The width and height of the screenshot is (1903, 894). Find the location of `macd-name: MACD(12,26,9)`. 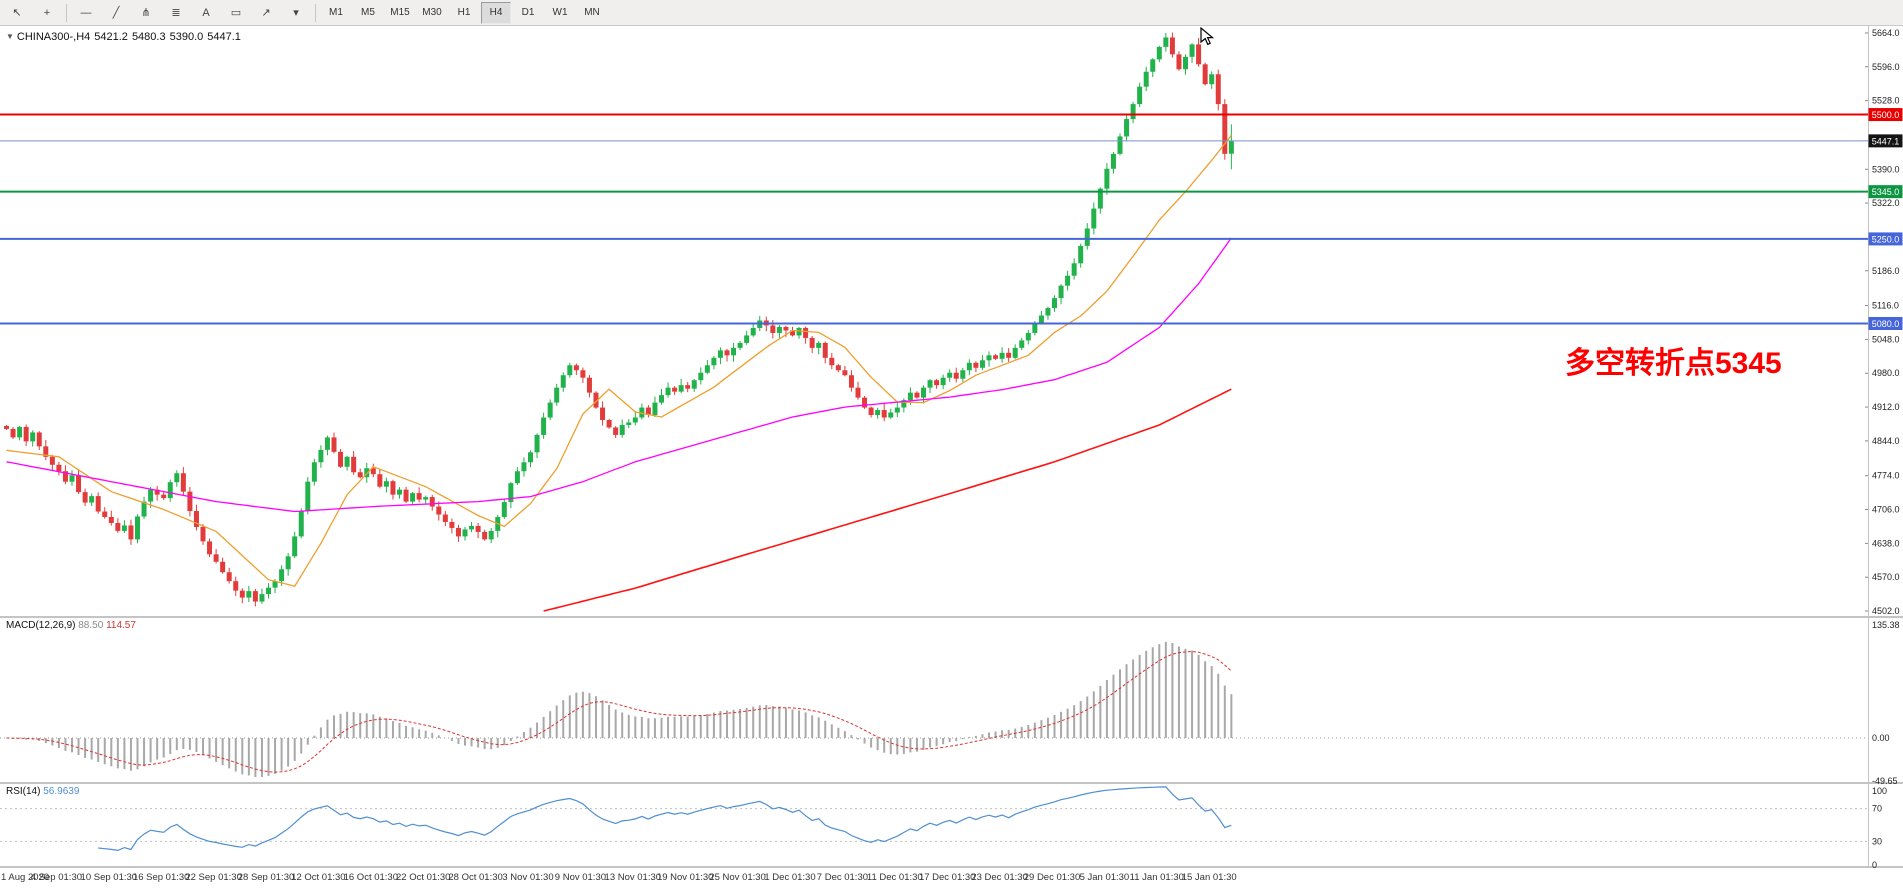

macd-name: MACD(12,26,9) is located at coordinates (41, 625).